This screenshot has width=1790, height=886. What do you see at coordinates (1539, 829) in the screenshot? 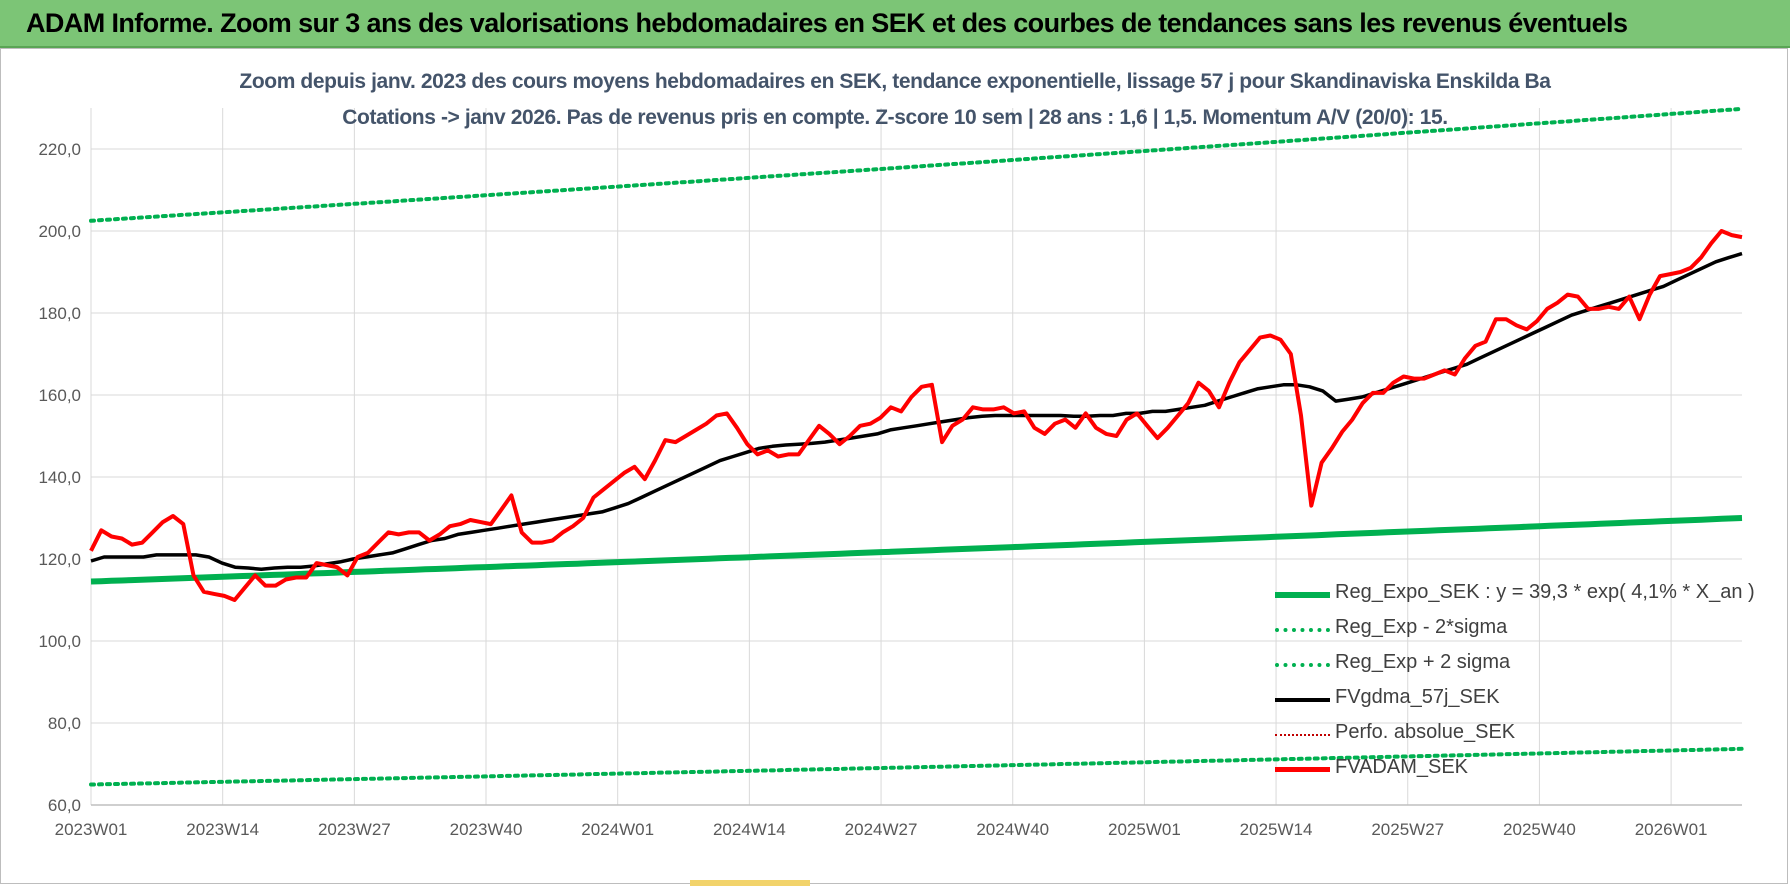
I see `x-tick-label: 2025W40` at bounding box center [1539, 829].